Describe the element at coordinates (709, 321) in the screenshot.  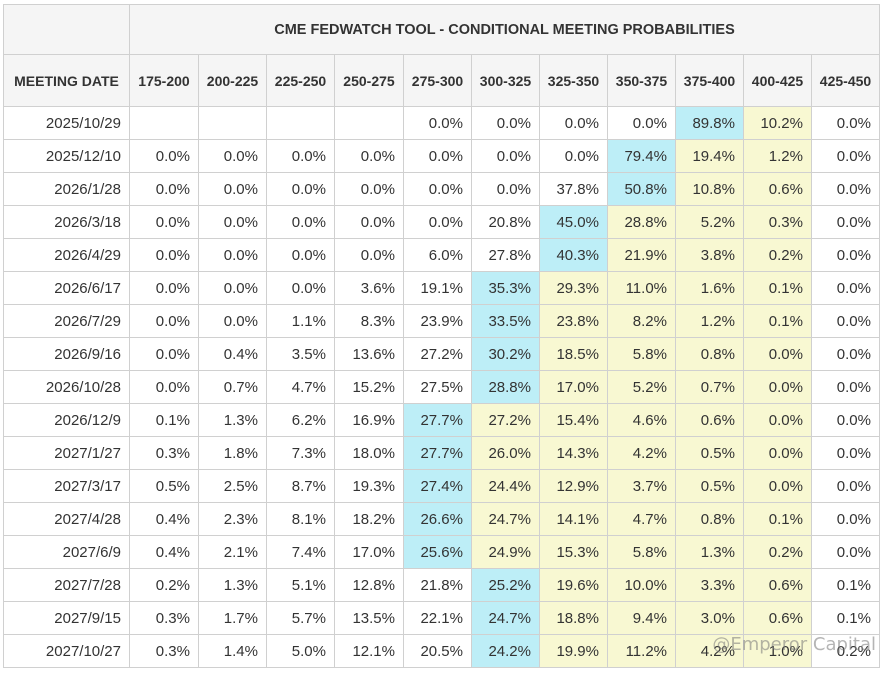
I see `probability-cell: 1.2%` at that location.